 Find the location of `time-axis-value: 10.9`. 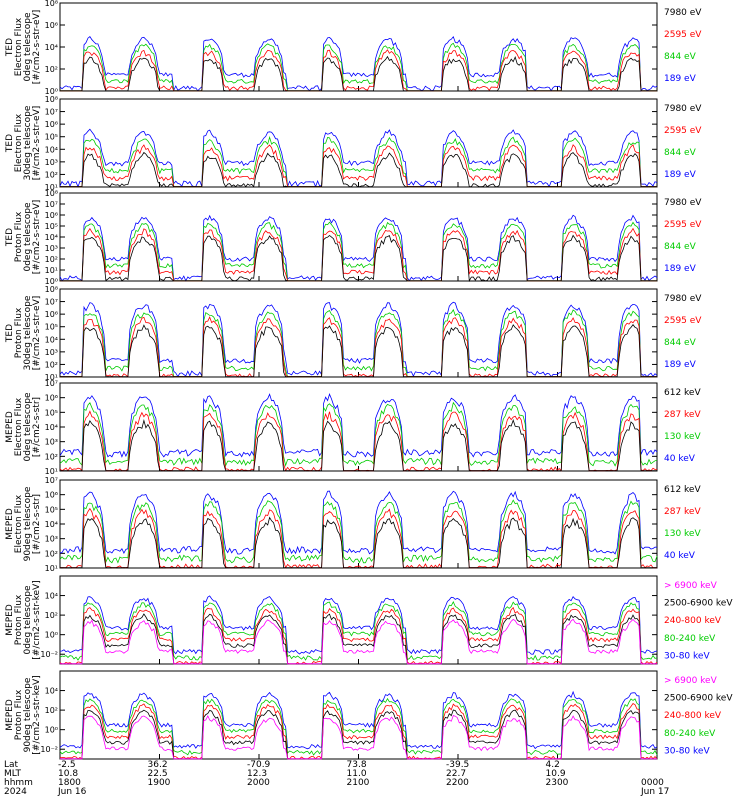

time-axis-value: 10.9 is located at coordinates (556, 774).